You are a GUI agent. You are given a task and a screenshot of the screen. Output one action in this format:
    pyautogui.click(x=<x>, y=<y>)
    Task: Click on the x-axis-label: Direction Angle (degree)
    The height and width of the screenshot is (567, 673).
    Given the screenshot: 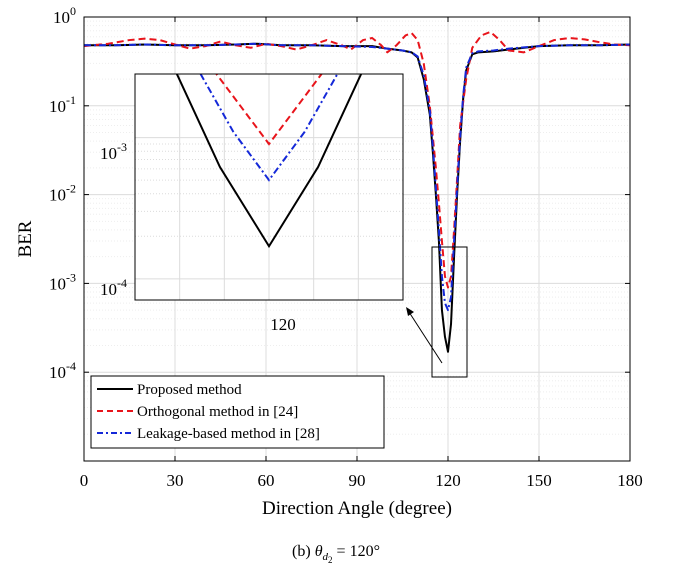 What is the action you would take?
    pyautogui.click(x=357, y=508)
    